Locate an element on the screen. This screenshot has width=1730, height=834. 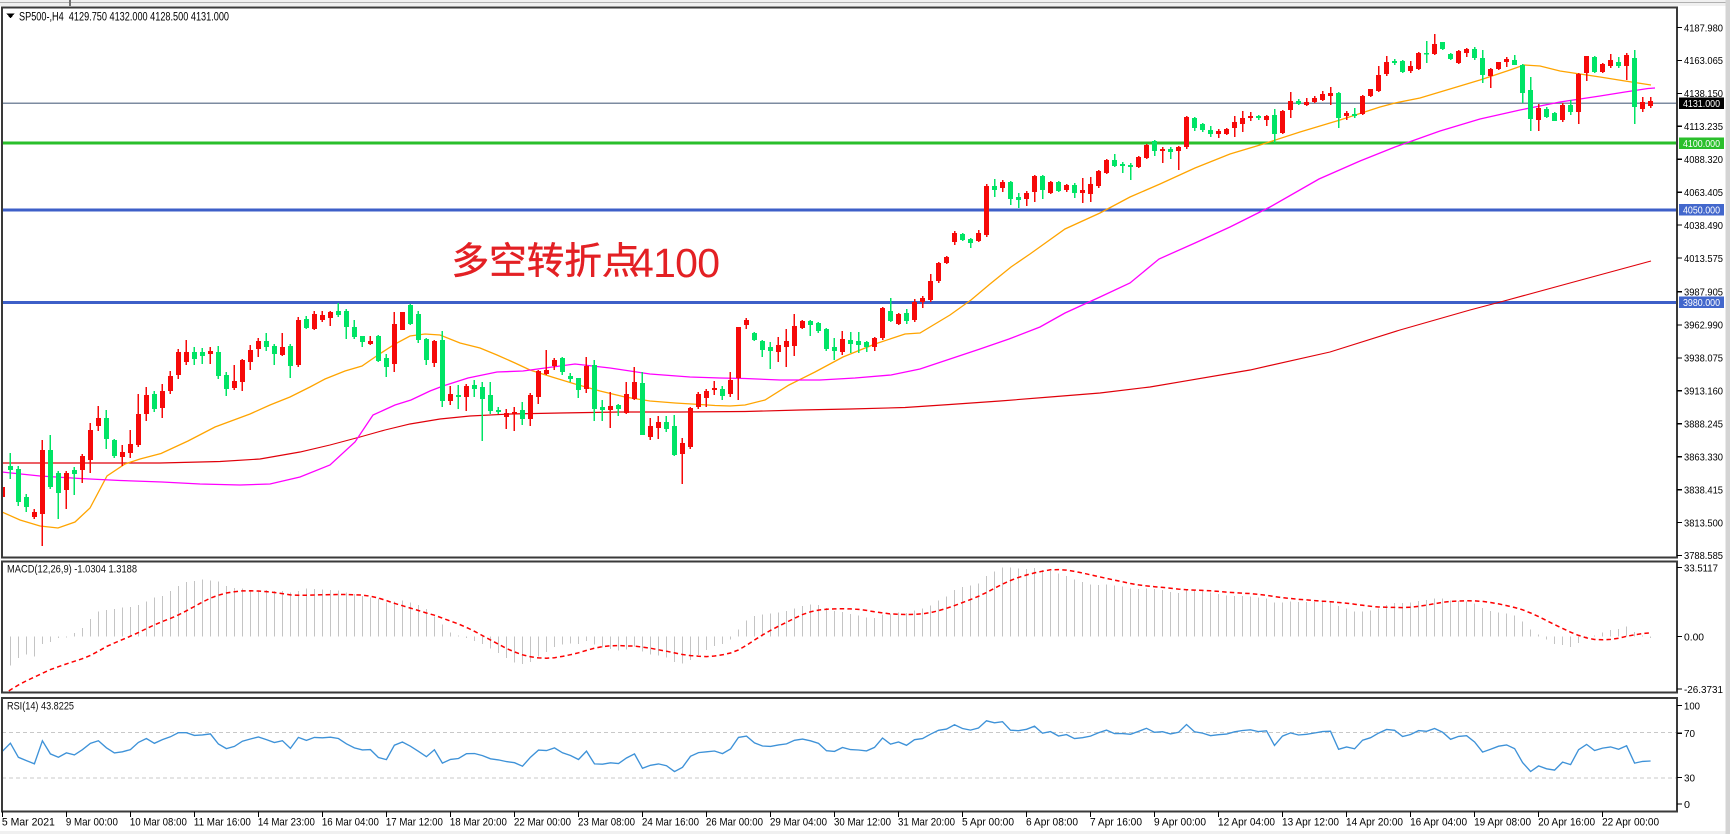
svg-text: 0.00 is located at coordinates (1694, 637).